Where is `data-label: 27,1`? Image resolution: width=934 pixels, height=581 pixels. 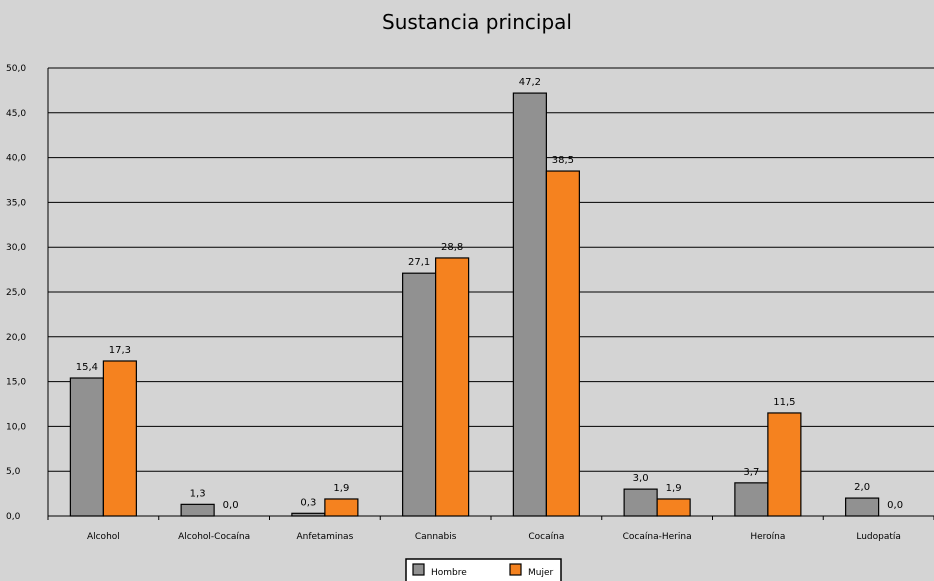 data-label: 27,1 is located at coordinates (419, 262).